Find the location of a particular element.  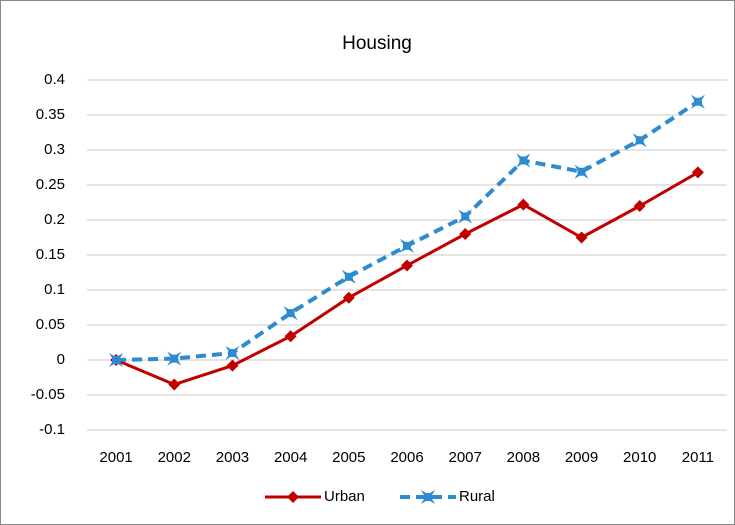

y-tick-label: -0.05 is located at coordinates (48, 394).